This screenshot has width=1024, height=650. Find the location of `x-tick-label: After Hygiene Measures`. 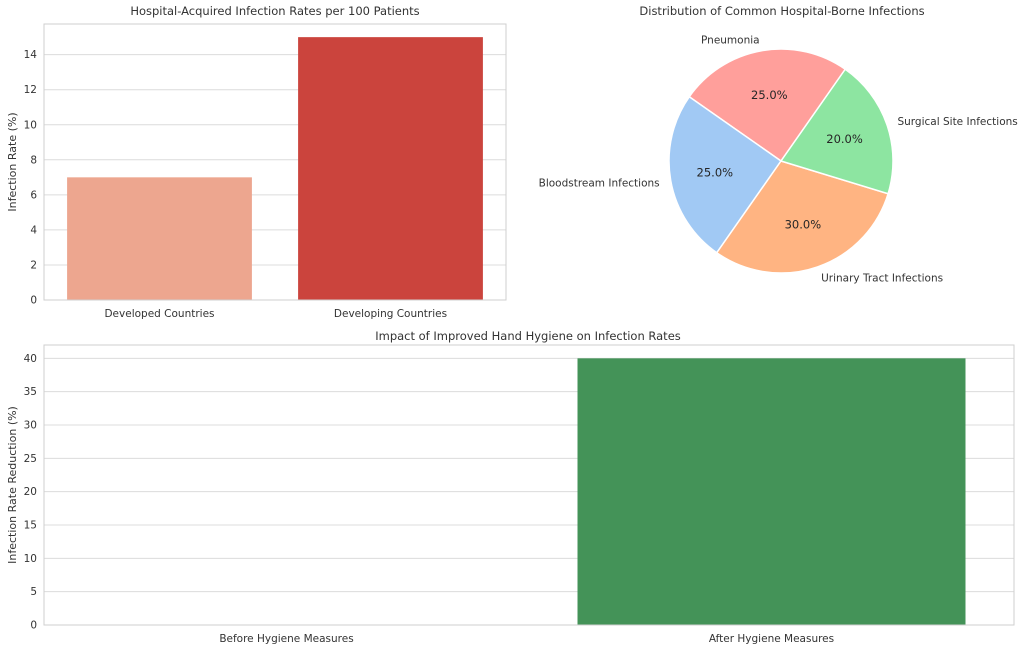

x-tick-label: After Hygiene Measures is located at coordinates (771, 639).